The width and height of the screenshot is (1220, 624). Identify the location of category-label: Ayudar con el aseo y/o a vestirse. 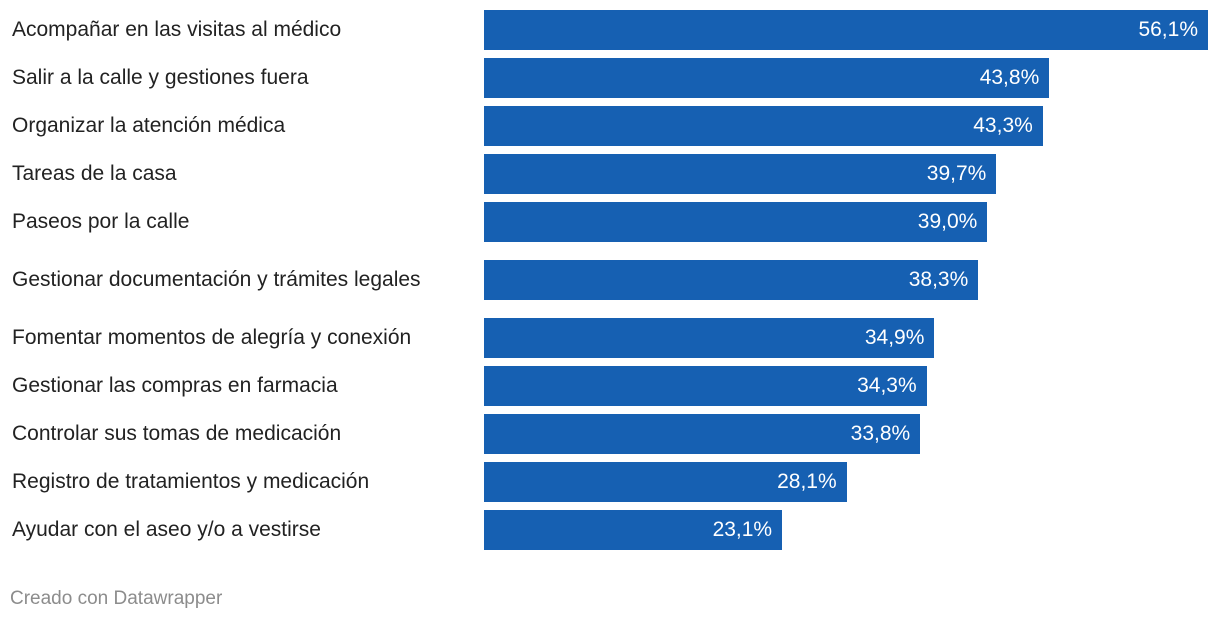
(166, 529).